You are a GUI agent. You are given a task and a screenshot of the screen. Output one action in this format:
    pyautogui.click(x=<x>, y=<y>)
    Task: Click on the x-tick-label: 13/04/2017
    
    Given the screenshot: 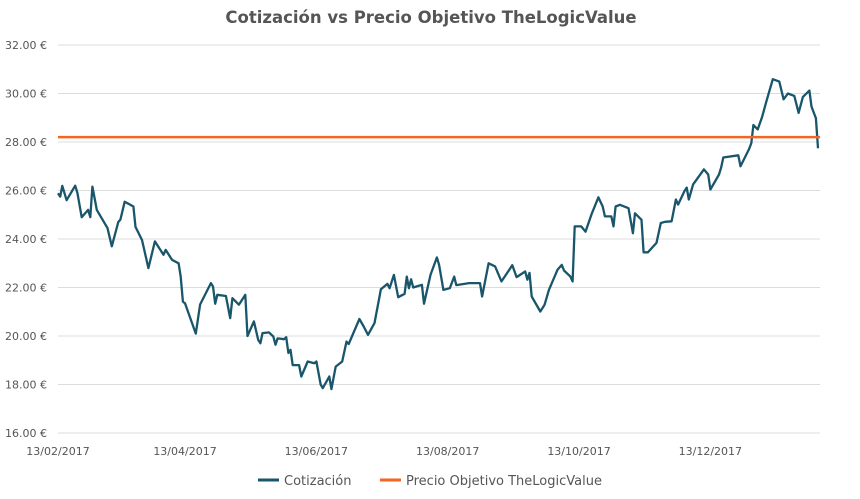 What is the action you would take?
    pyautogui.click(x=184, y=451)
    